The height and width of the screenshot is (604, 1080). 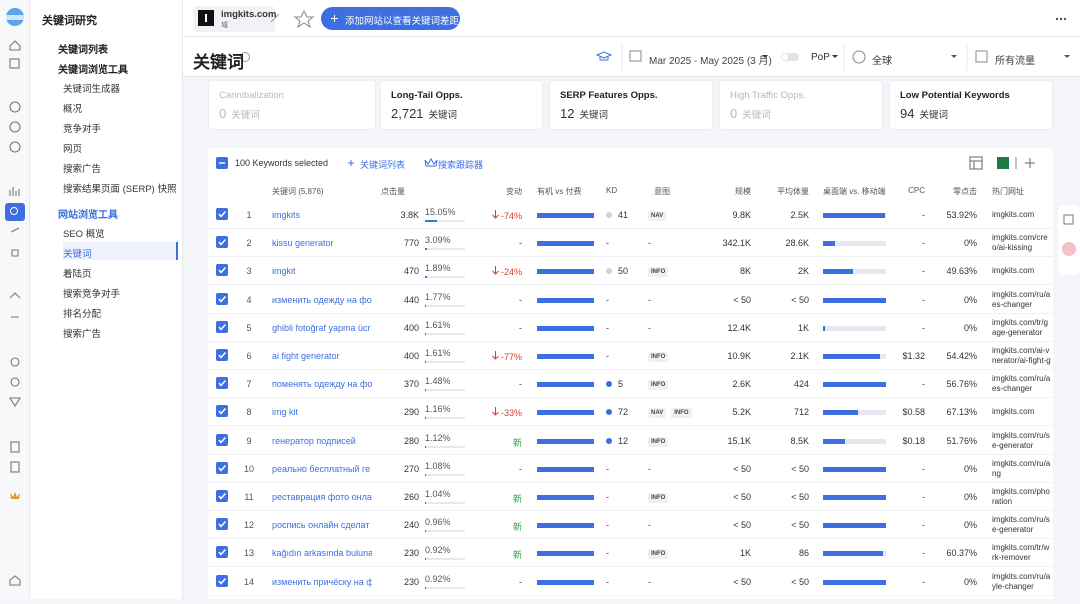 I want to click on clicks: 230, so click(x=411, y=553).